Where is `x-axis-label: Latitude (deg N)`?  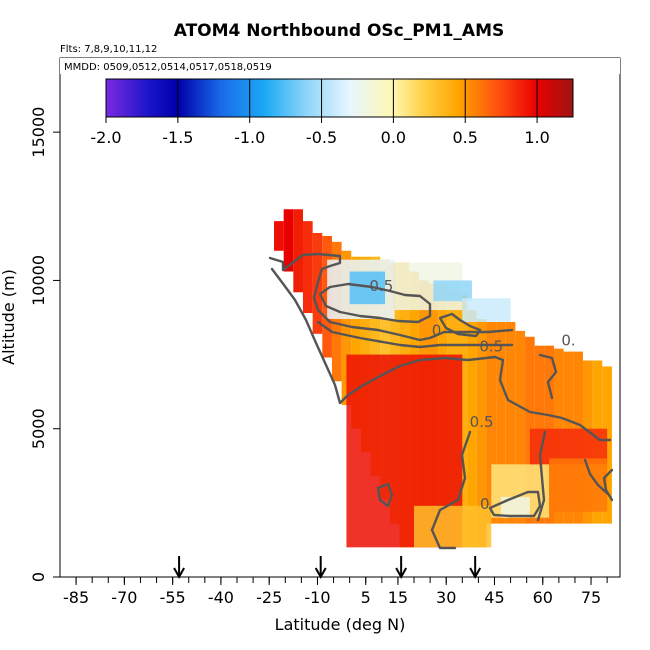 x-axis-label: Latitude (deg N) is located at coordinates (340, 624).